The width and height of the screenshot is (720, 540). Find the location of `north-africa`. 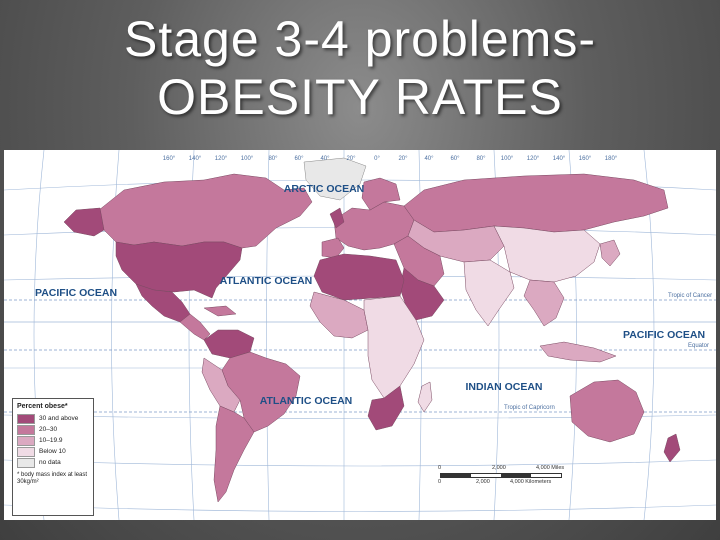

north-africa is located at coordinates (359, 277).